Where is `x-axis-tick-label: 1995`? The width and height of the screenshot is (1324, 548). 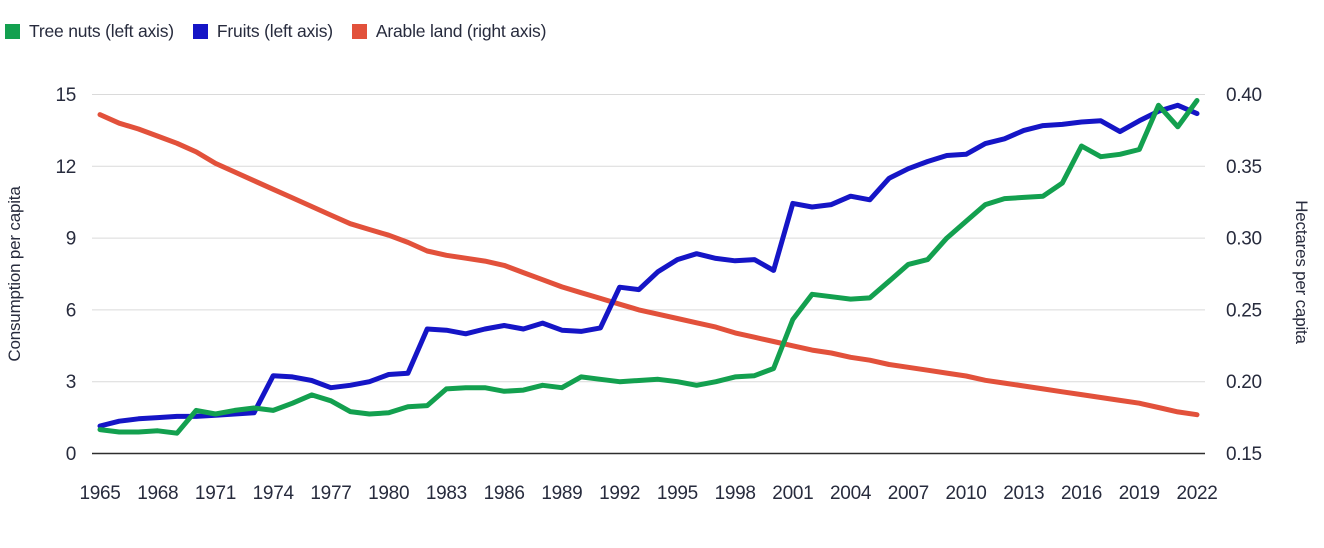
x-axis-tick-label: 1995 is located at coordinates (677, 493).